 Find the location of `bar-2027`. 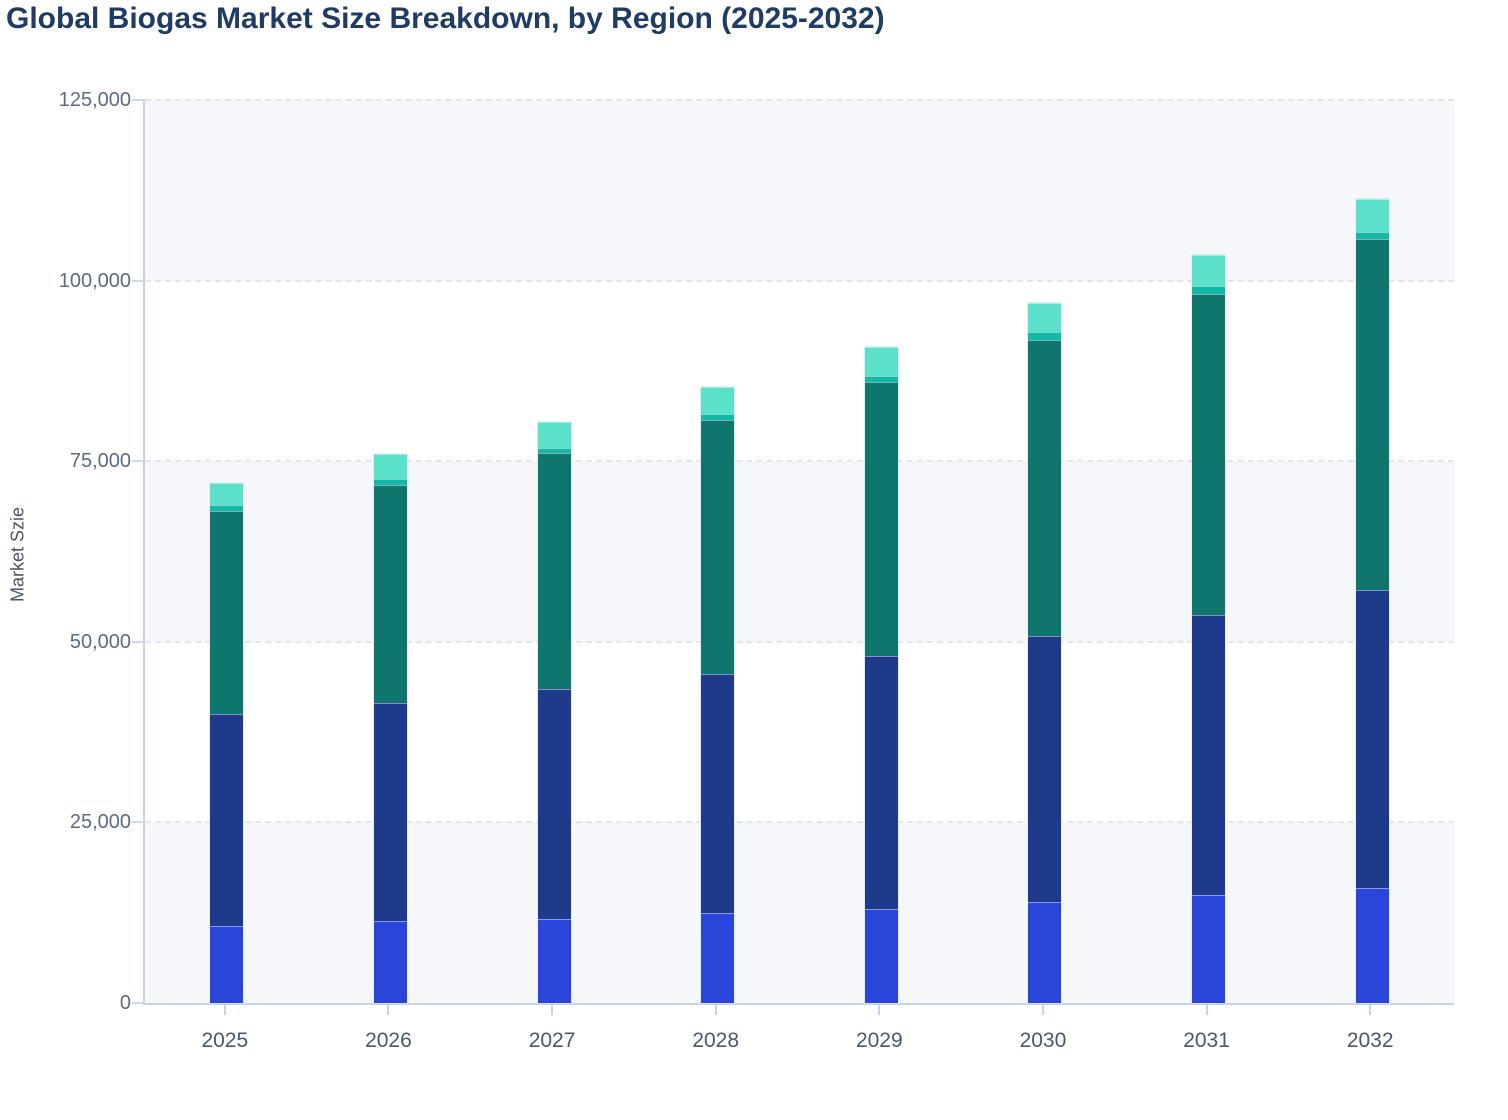

bar-2027 is located at coordinates (554, 712).